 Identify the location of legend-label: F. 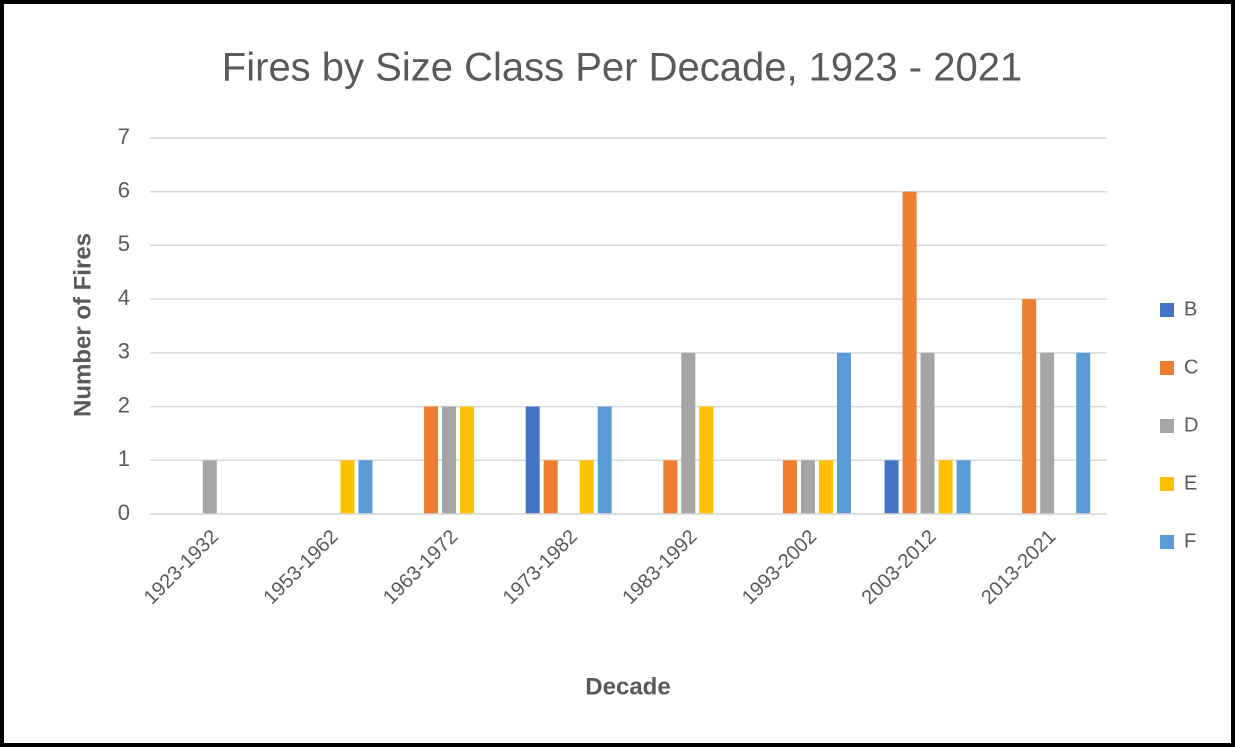
(1190, 541).